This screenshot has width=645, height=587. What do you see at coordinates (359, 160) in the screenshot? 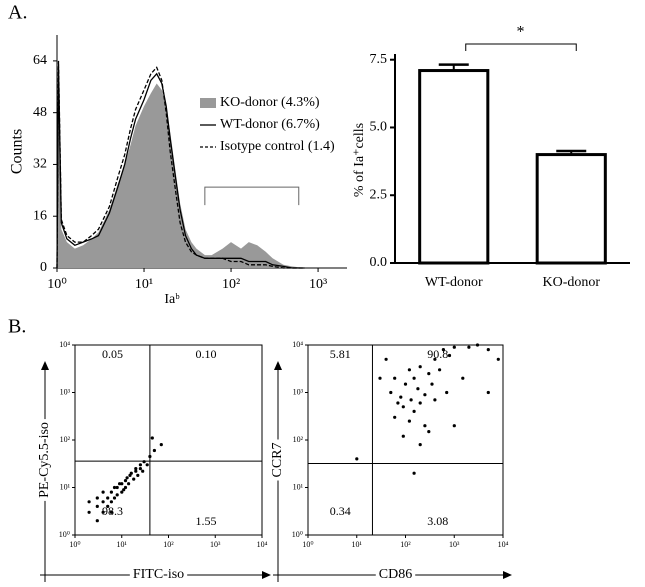
I see `y-axis-label: % of Ia⁺cells` at bounding box center [359, 160].